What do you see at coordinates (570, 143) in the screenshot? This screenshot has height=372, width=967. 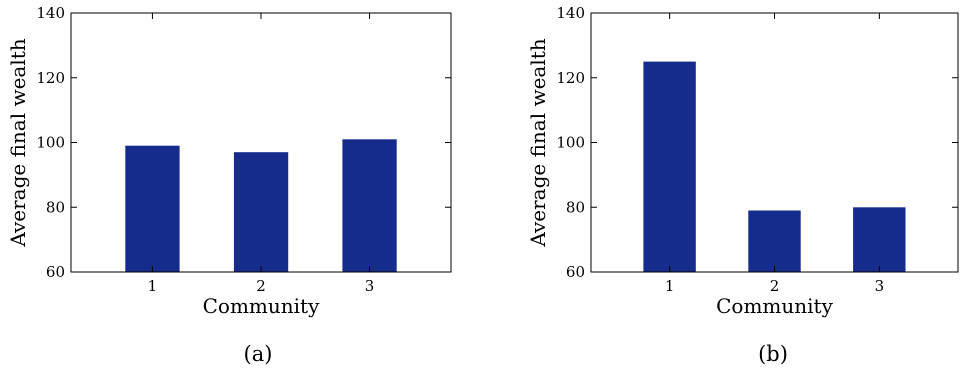 I see `chart-b-ytick-label-100: 100` at bounding box center [570, 143].